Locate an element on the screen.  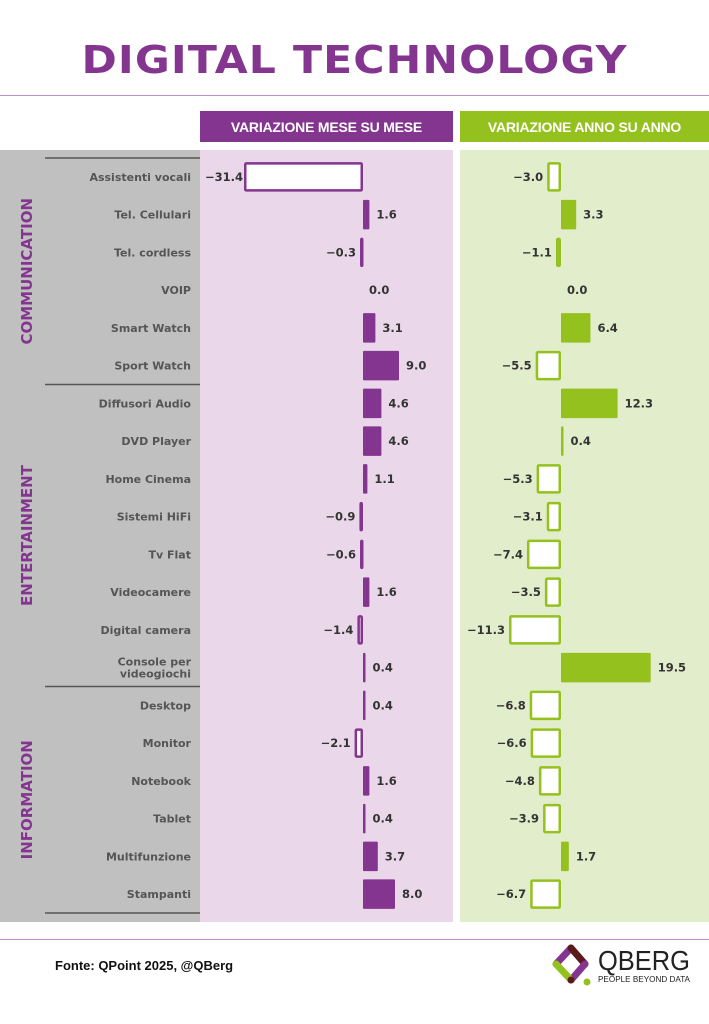
data-label-yoy: −7.4 is located at coordinates (508, 554).